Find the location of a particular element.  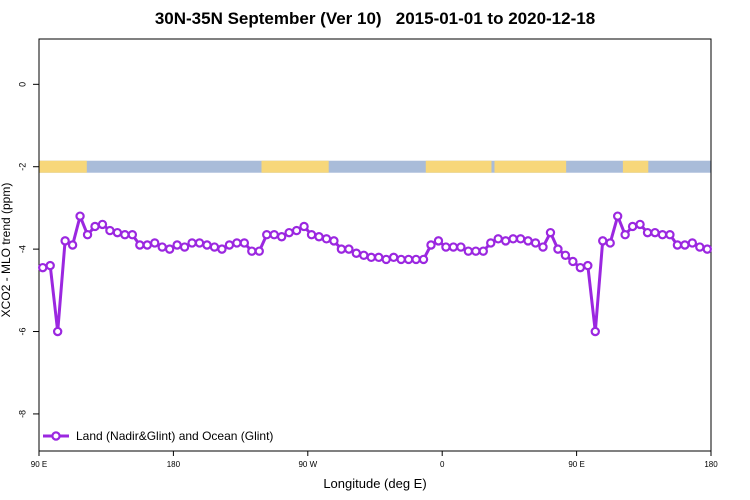

y-tick-label: -2 is located at coordinates (22, 167).